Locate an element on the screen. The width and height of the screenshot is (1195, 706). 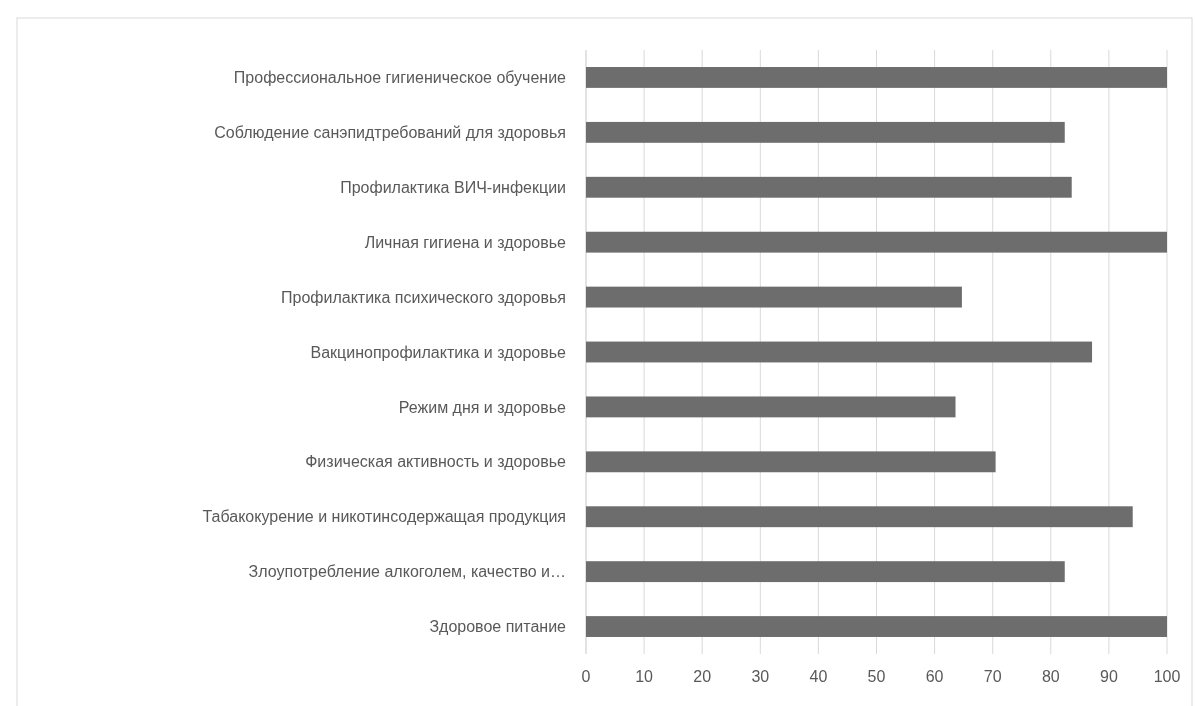
y-tick-label: Профилактика ВИЧ-инфекции is located at coordinates (453, 187).